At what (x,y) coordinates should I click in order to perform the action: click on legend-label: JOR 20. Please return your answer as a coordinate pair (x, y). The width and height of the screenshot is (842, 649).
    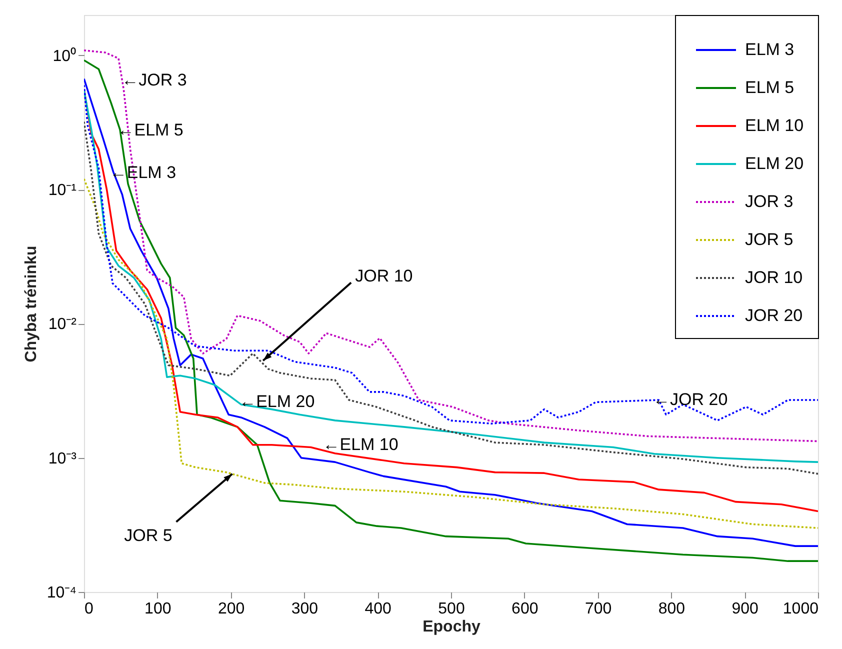
    Looking at the image, I should click on (774, 315).